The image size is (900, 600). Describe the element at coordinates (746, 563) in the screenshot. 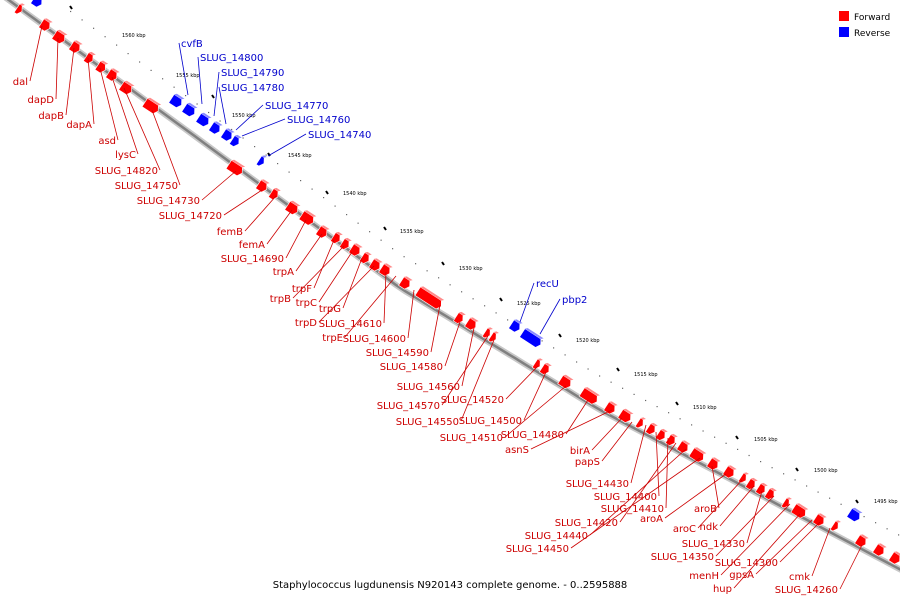

I see `forward-label-slug-14300: SLUG_14300` at that location.